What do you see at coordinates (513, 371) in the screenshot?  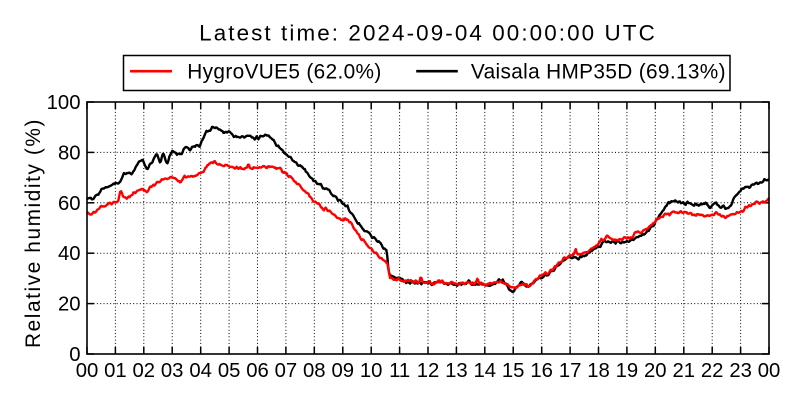 I see `svg-text: 15` at bounding box center [513, 371].